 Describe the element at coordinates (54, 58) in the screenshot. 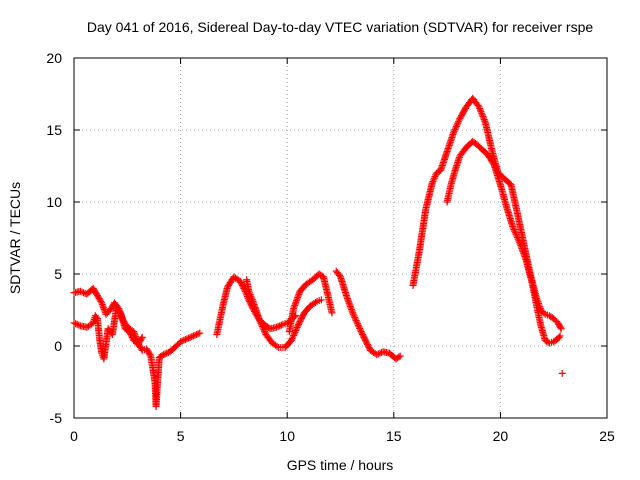

I see `y-tick-label: 20` at that location.